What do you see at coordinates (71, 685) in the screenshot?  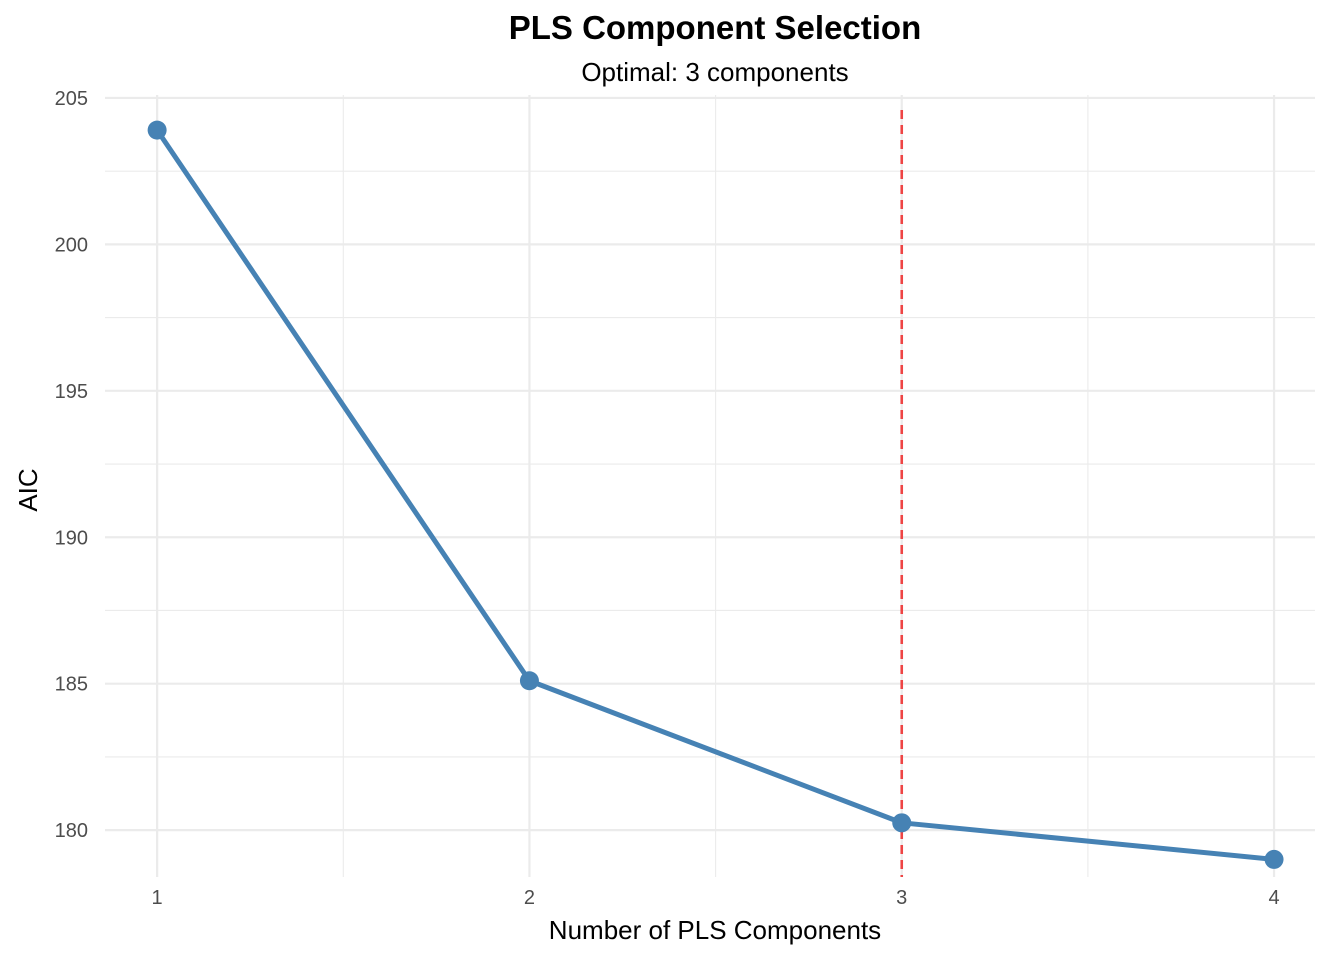 I see `y-tick-label: 185` at bounding box center [71, 685].